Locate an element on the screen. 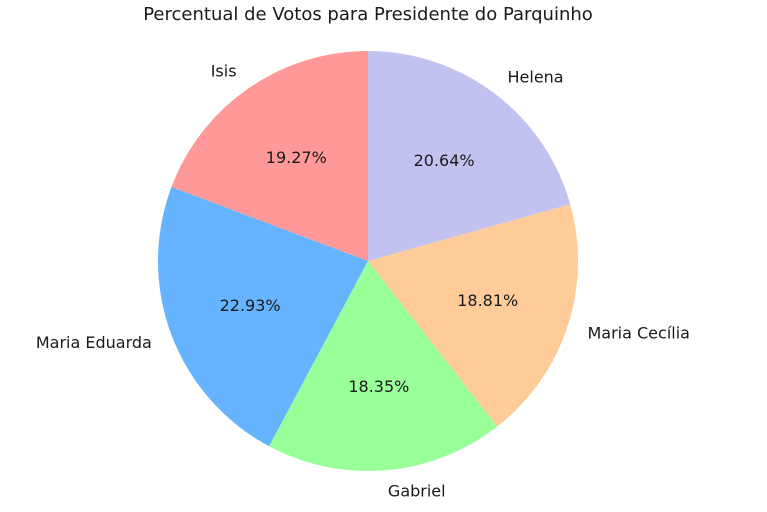 The width and height of the screenshot is (767, 512). pie-slice-gabriel is located at coordinates (383, 366).